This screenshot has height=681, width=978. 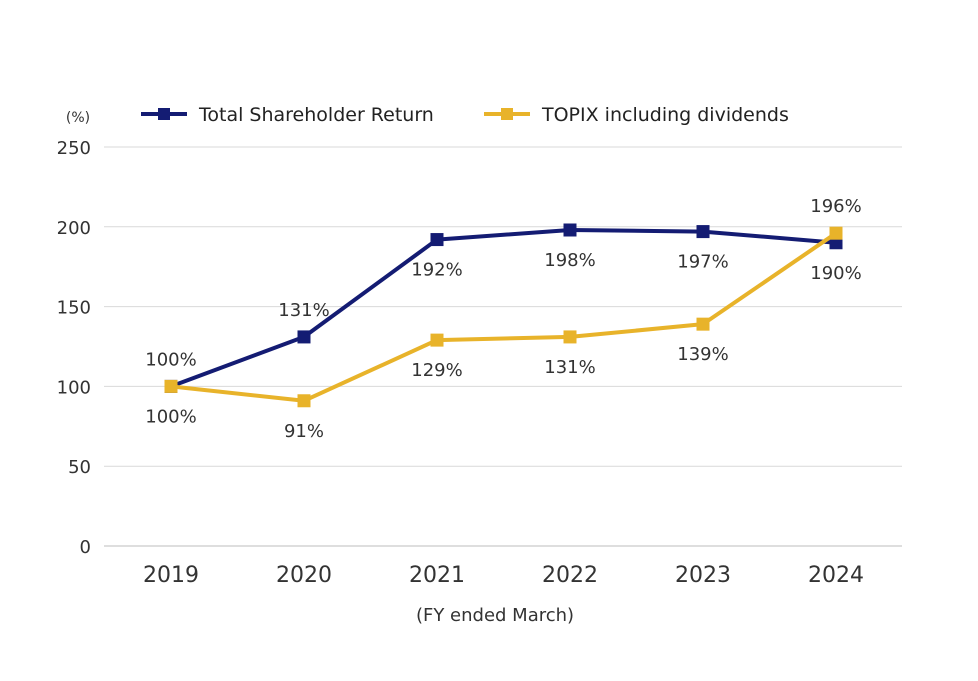 What do you see at coordinates (304, 401) in the screenshot?
I see `data-point-1-2020` at bounding box center [304, 401].